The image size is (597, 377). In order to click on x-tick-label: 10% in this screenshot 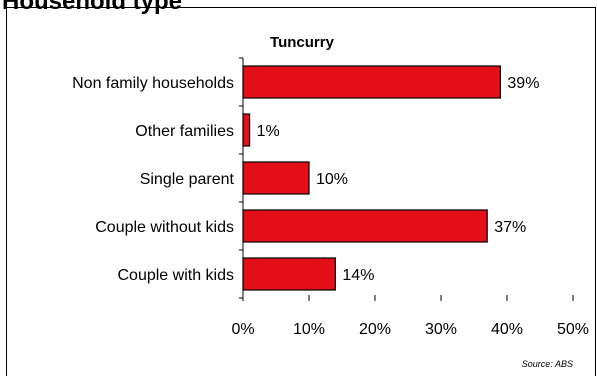, I will do `click(309, 329)`.